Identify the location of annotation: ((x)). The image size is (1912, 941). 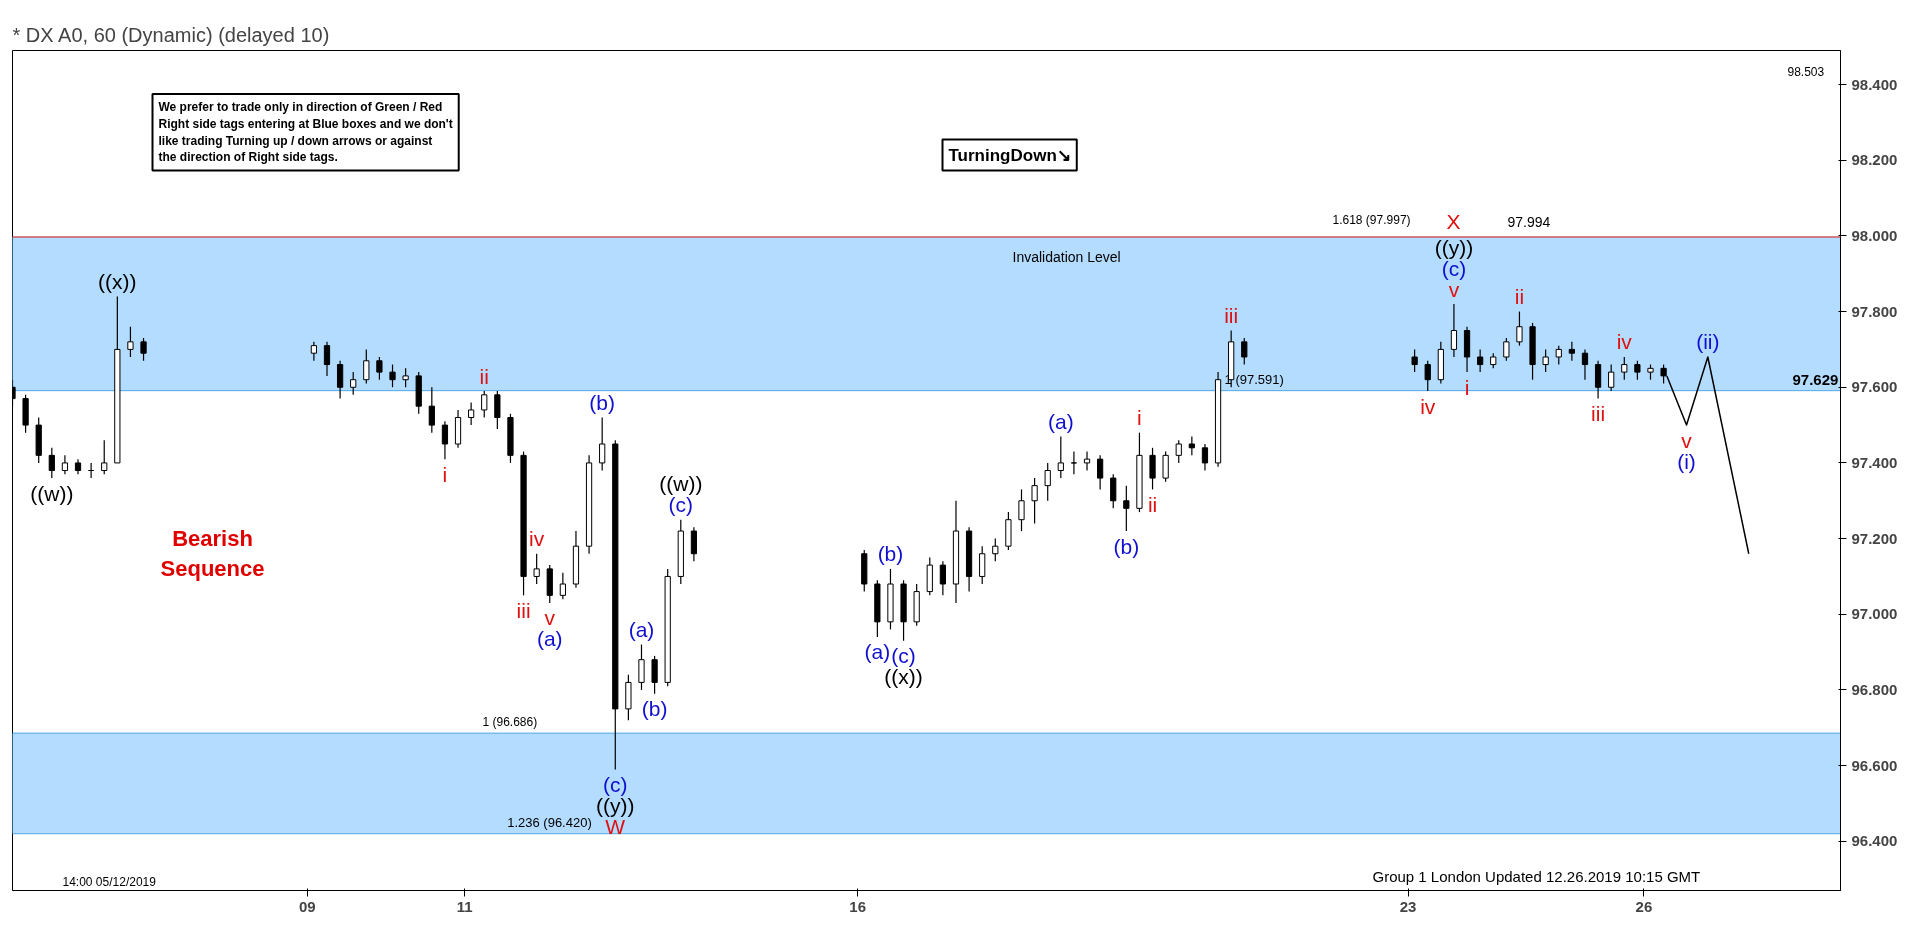
(117, 281).